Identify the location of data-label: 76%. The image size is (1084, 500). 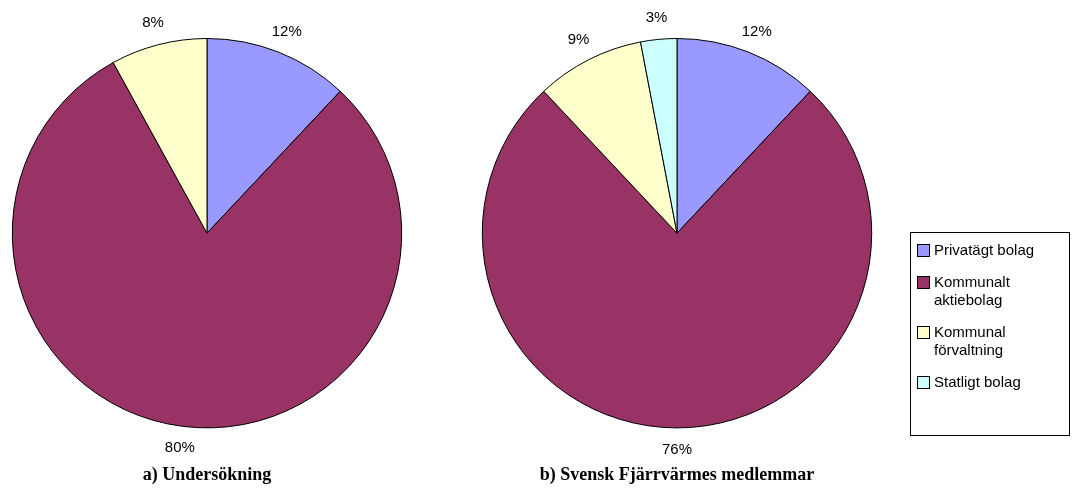
(677, 449).